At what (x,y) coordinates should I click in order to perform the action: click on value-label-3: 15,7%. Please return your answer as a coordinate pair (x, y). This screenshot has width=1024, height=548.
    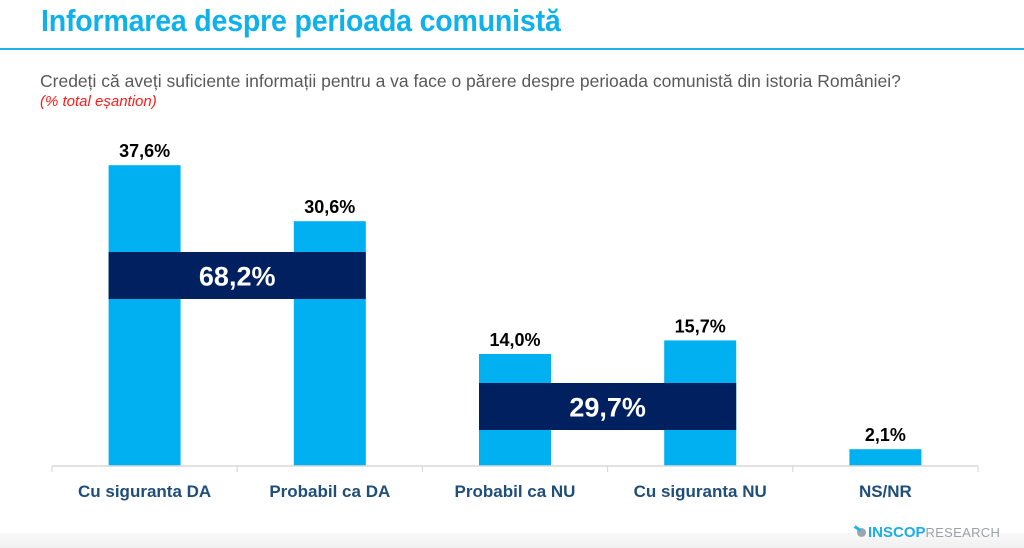
    Looking at the image, I should click on (700, 326).